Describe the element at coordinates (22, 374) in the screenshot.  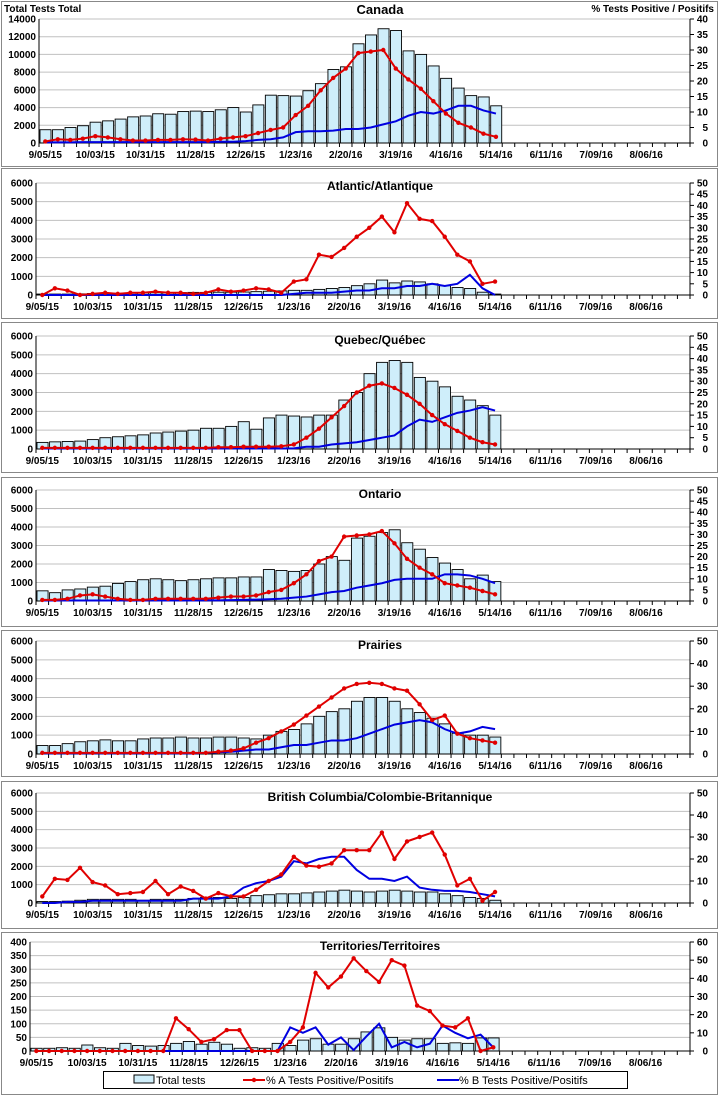
I see `y-tick-label: 4000` at that location.